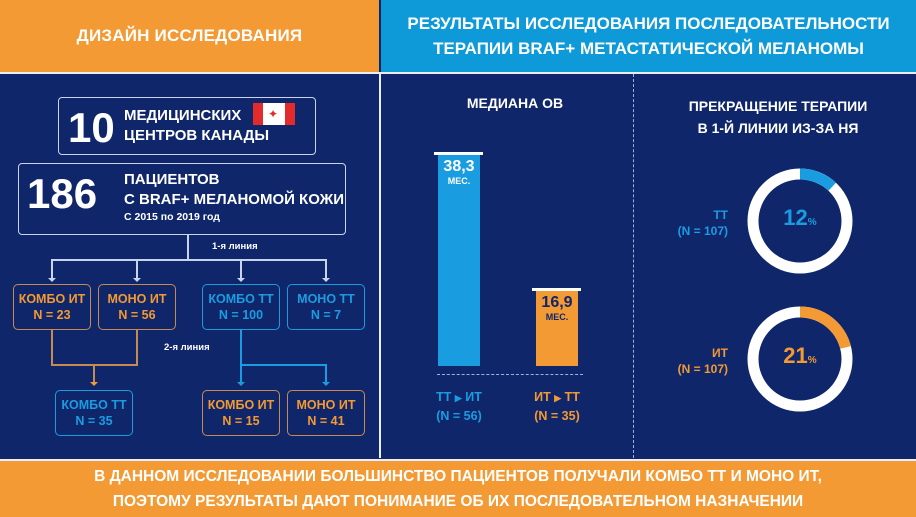  What do you see at coordinates (459, 166) in the screenshot?
I see `bar-value: 38,3` at bounding box center [459, 166].